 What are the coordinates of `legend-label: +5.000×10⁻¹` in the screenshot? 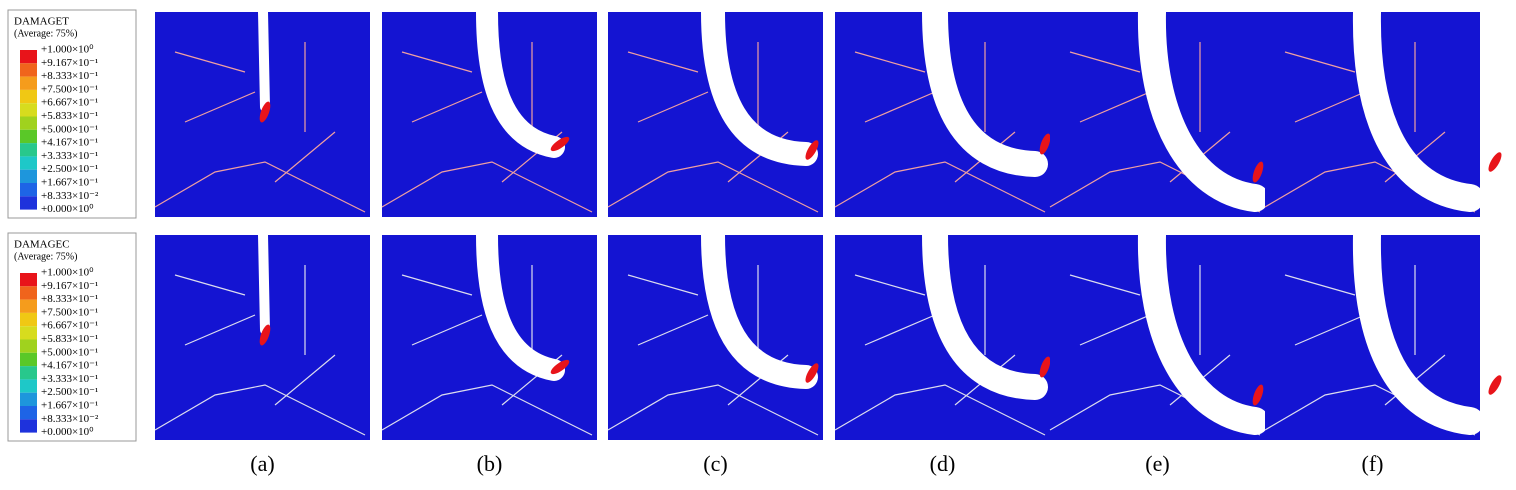 It's located at (69, 352).